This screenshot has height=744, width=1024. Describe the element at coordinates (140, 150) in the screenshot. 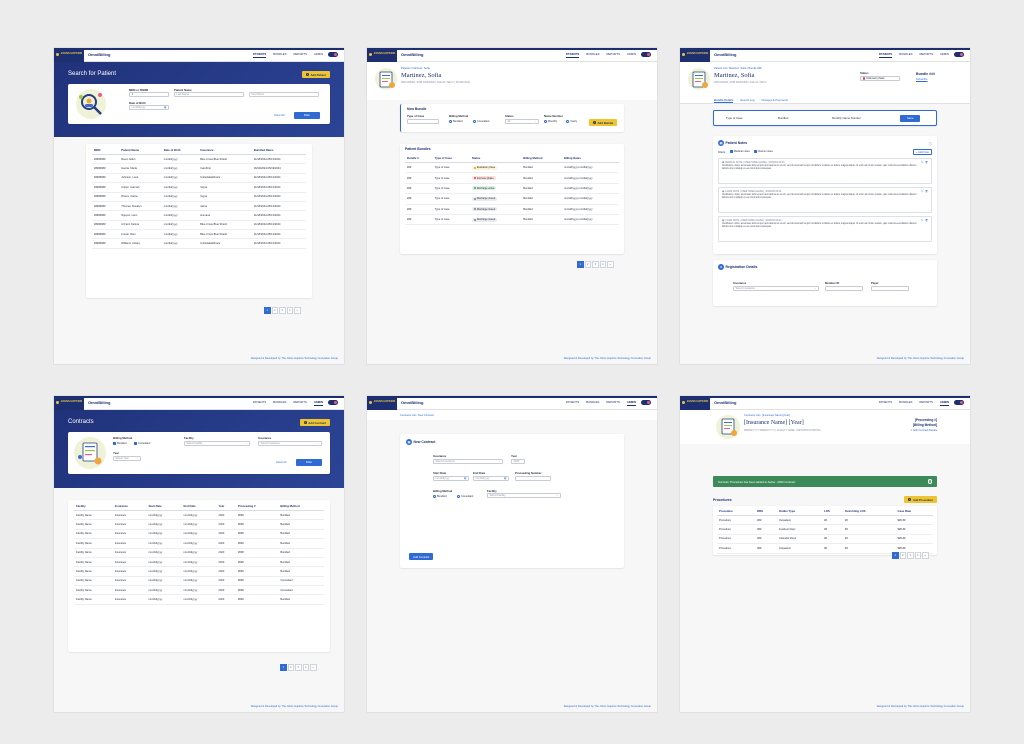

I see `column-header: Patient Name` at that location.